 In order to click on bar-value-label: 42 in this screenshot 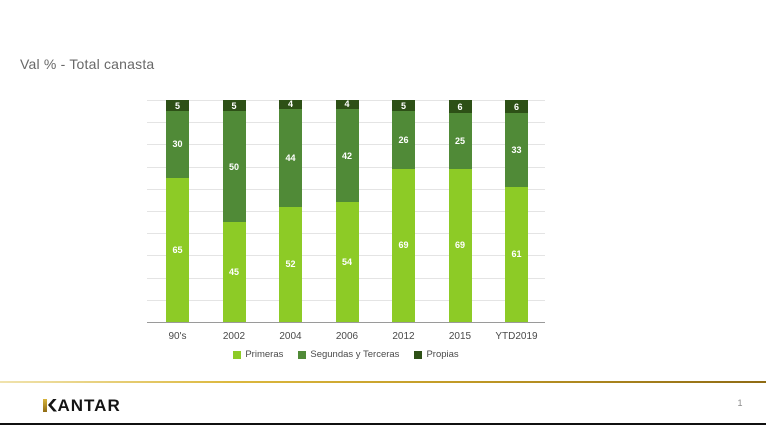, I will do `click(346, 155)`.